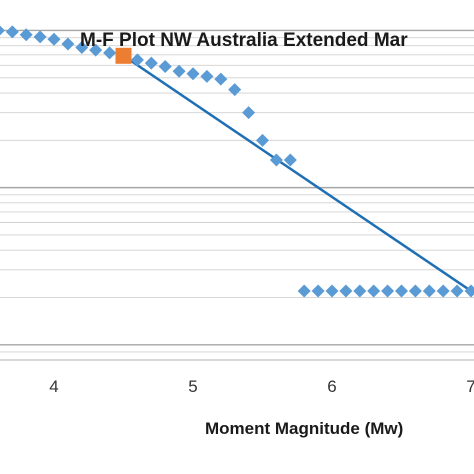  What do you see at coordinates (331, 386) in the screenshot?
I see `x-tick-label: 6` at bounding box center [331, 386].